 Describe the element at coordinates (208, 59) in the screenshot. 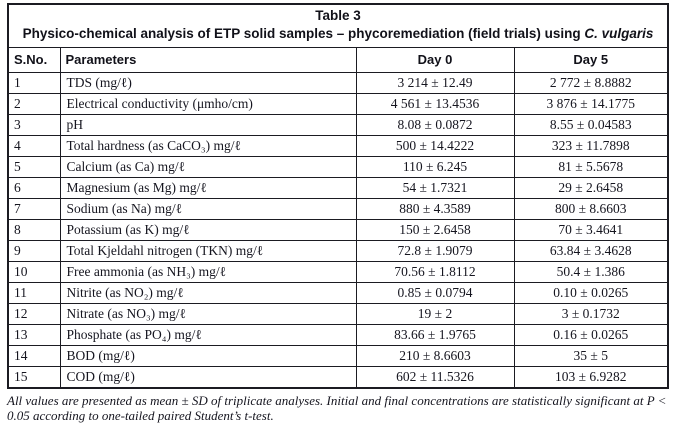

I see `col-header-parameters: Parameters` at that location.